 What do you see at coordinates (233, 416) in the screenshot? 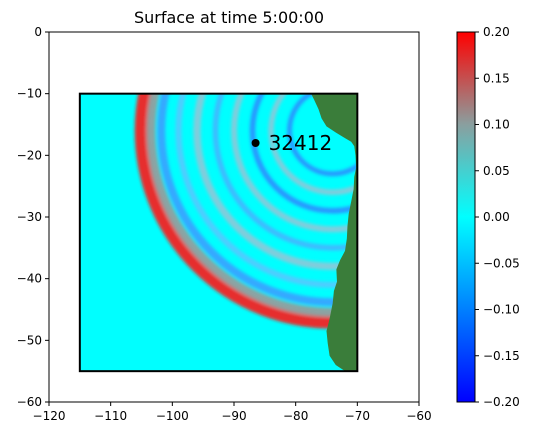
I see `x-tick-label: −90` at bounding box center [233, 416].